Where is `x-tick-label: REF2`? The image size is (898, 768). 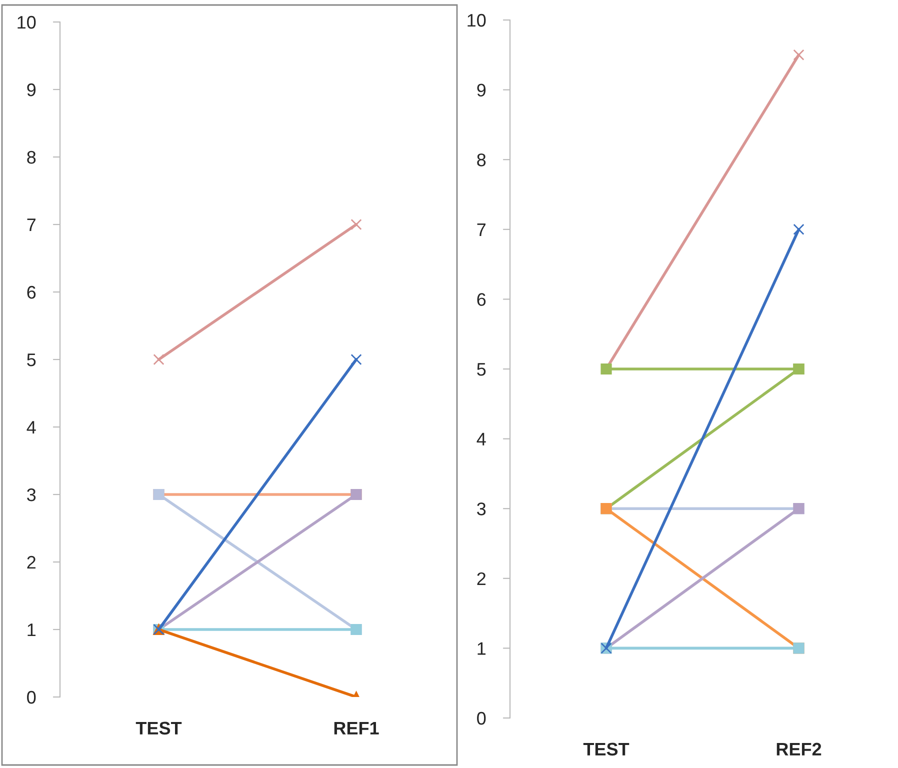 x-tick-label: REF2 is located at coordinates (799, 749).